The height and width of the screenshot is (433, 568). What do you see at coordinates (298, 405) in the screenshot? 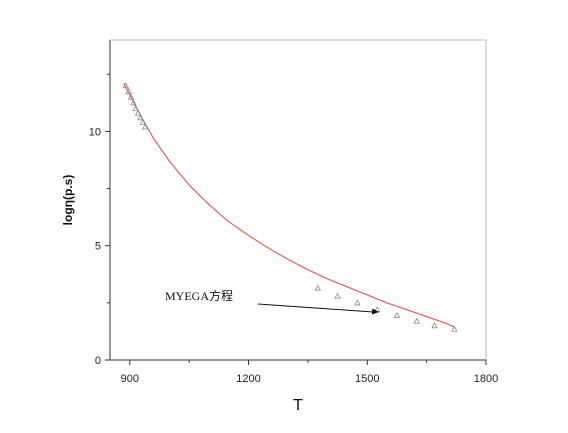
I see `x-axis-title: T` at bounding box center [298, 405].